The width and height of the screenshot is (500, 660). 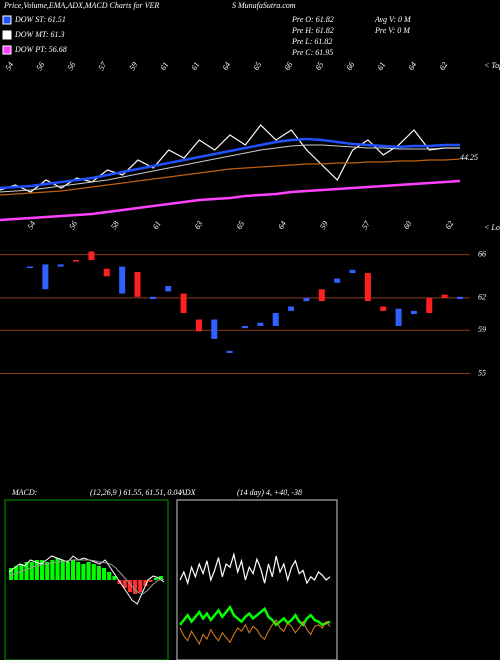 I want to click on bottom-label: 56, so click(x=73, y=224).